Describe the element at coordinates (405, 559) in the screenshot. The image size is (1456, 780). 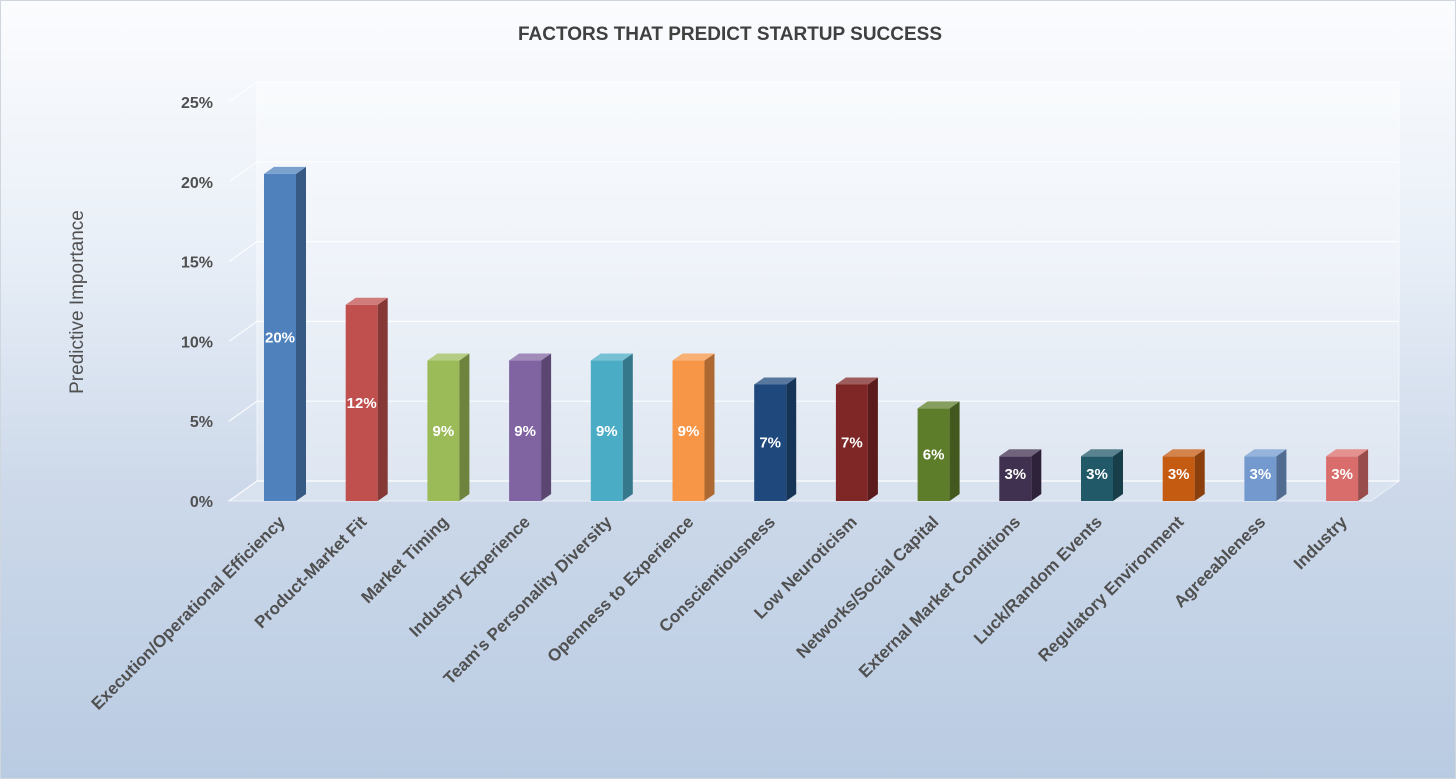
I see `category-label: Market Timing` at that location.